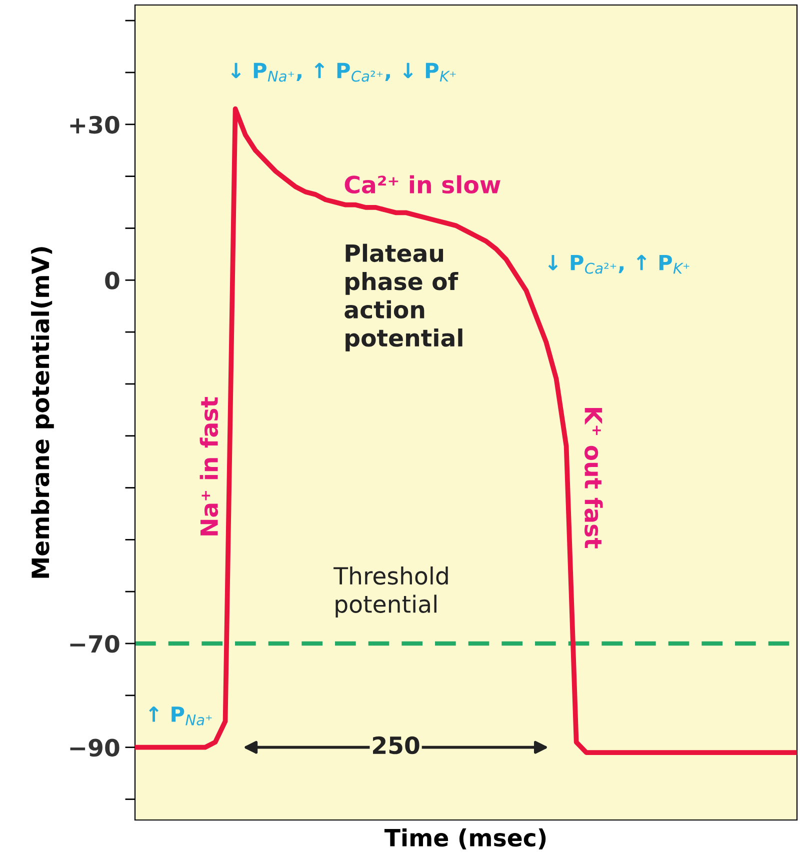 This screenshot has width=800, height=868. I want to click on annotation: 250, so click(396, 745).